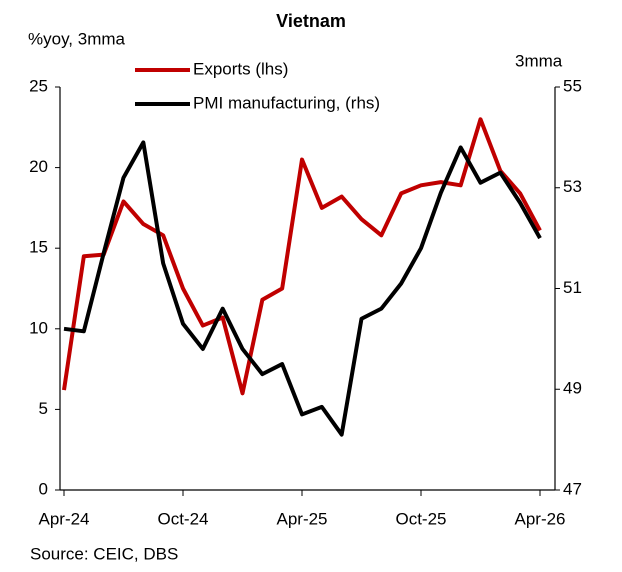 The height and width of the screenshot is (572, 622). I want to click on x-tick-label: Apr-26, so click(539, 518).